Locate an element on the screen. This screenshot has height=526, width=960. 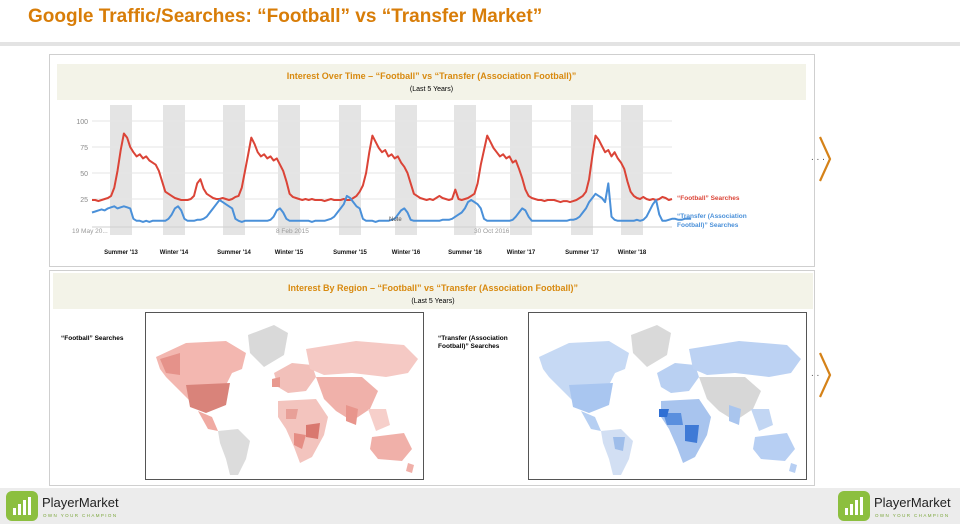
date-tick-label: 8 Feb 2015 is located at coordinates (292, 231).